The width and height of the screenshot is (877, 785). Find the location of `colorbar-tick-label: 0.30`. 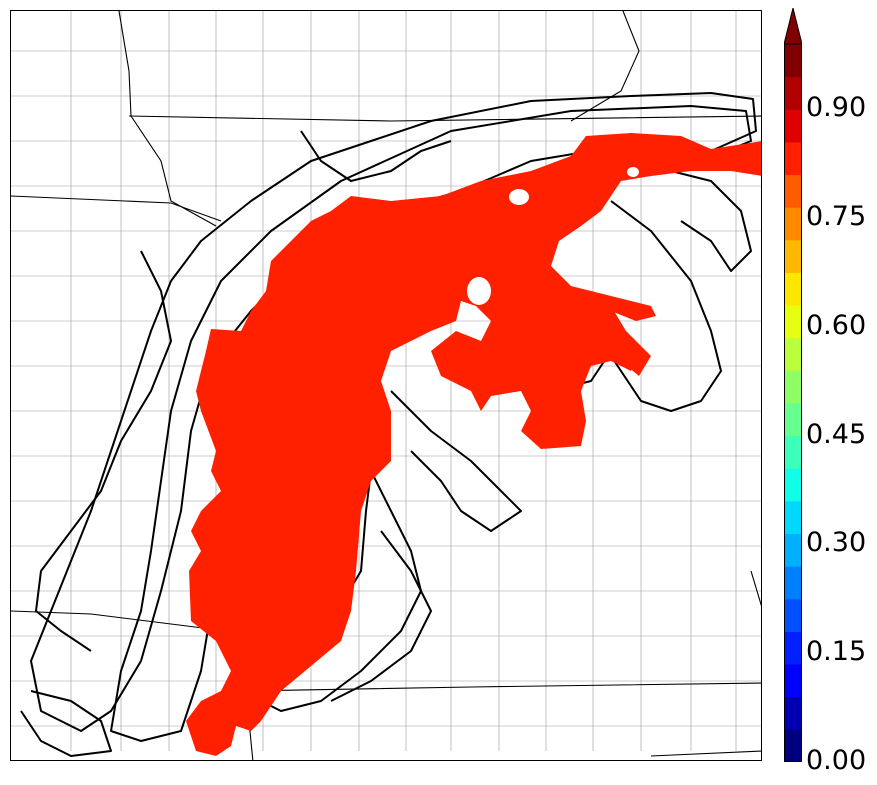

colorbar-tick-label: 0.30 is located at coordinates (836, 543).